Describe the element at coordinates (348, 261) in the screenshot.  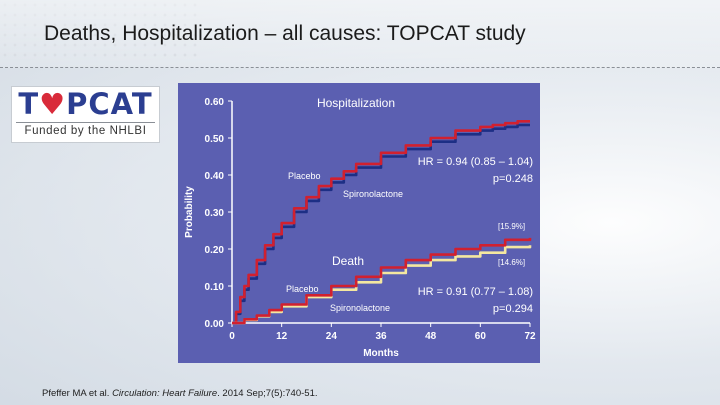
I see `death-panel-title: Death` at that location.